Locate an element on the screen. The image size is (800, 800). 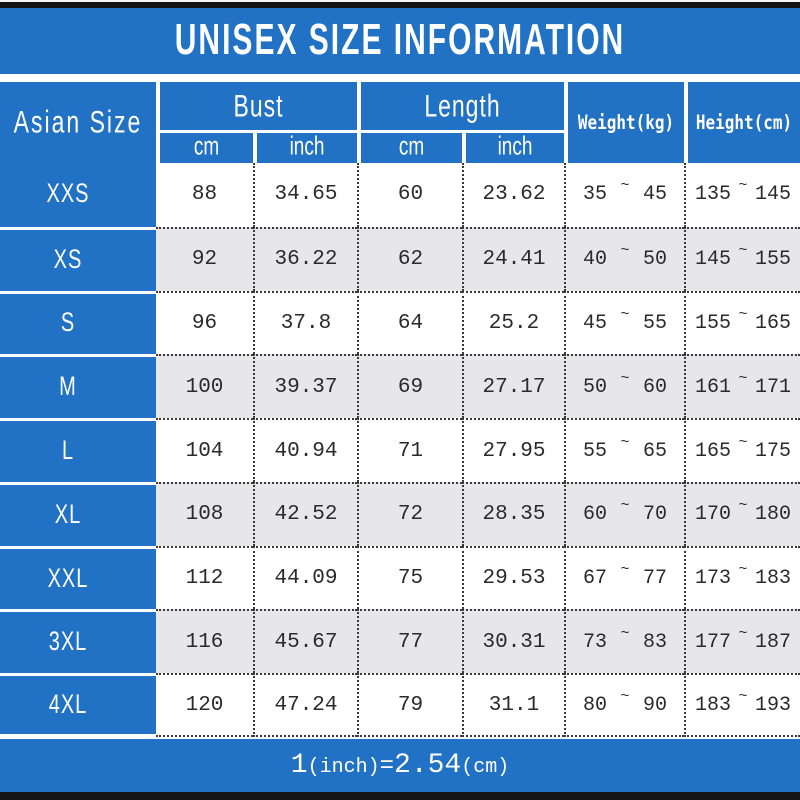
bust-inch-cell: 37.8 is located at coordinates (305, 322).